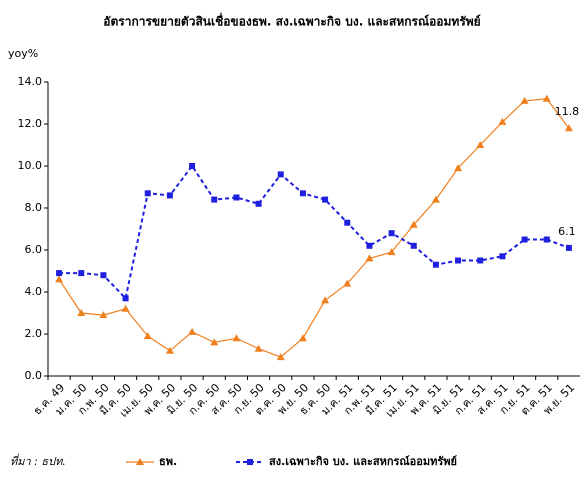  What do you see at coordinates (34, 207) in the screenshot?
I see `y-tick-label: 8.0` at bounding box center [34, 207].